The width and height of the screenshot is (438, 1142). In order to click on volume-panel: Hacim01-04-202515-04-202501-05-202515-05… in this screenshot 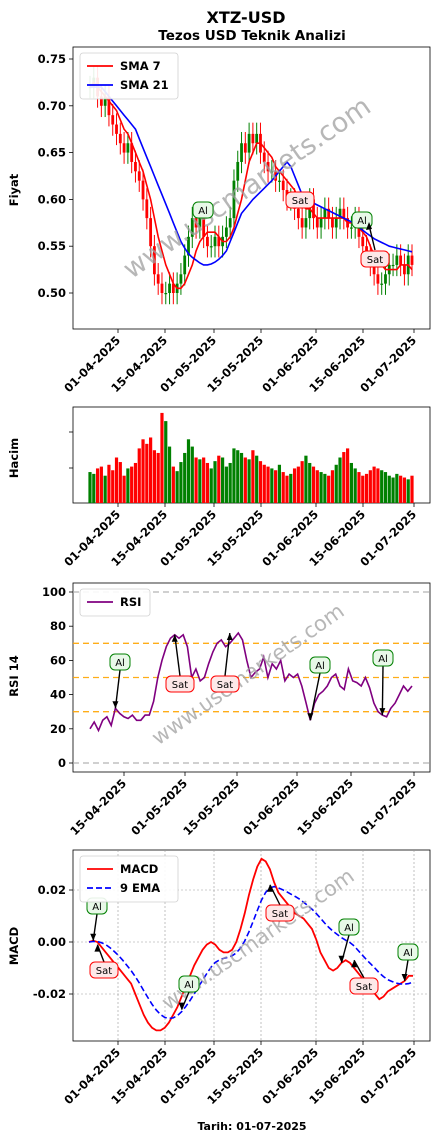, I will do `click(219, 487)`.